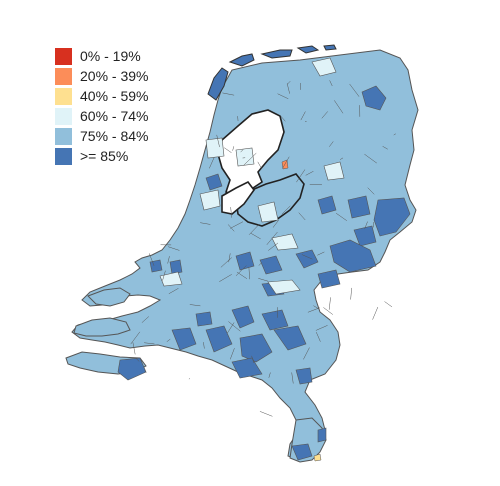 The height and width of the screenshot is (486, 500). I want to click on legend-item: 60% - 74%, so click(101, 116).